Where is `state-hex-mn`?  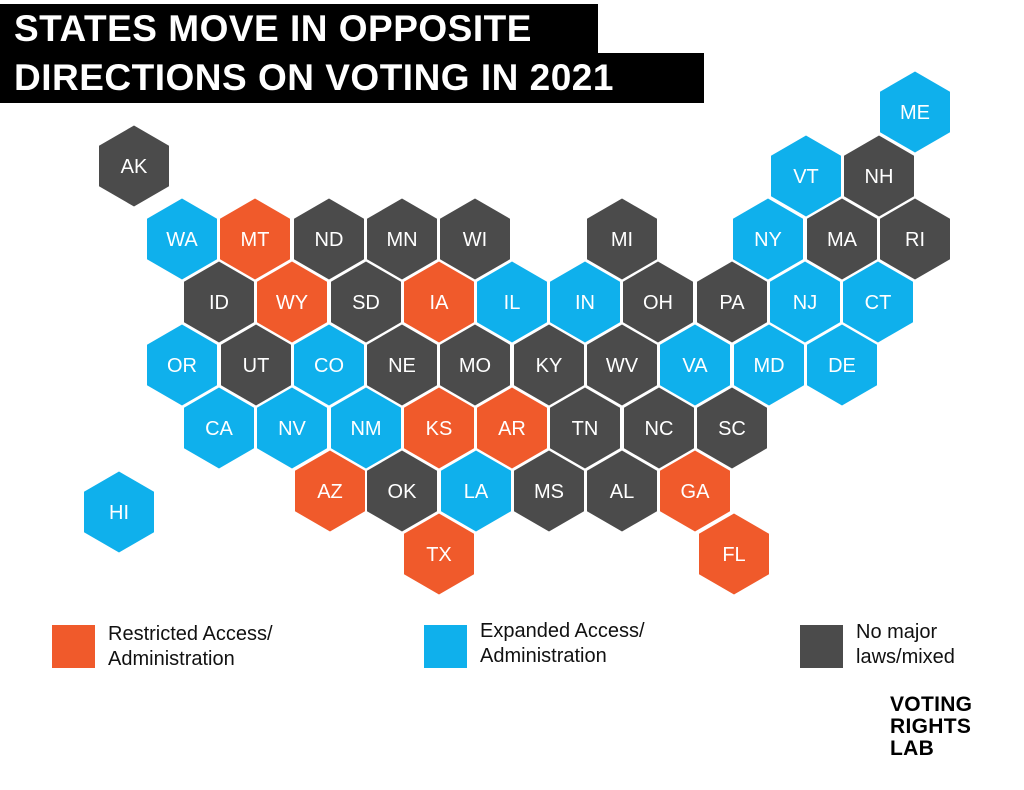
state-hex-mn is located at coordinates (402, 239).